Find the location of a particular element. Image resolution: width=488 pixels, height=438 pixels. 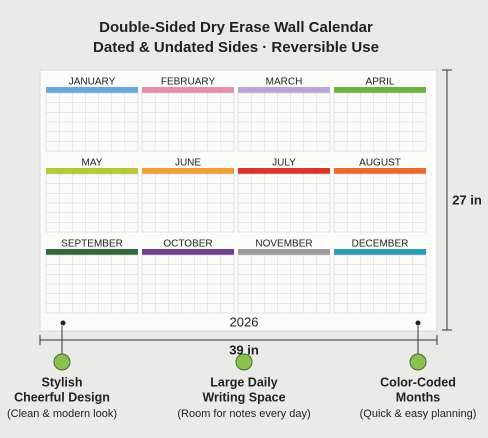

feature-subtitle: (Quick & easy planning) is located at coordinates (418, 414).